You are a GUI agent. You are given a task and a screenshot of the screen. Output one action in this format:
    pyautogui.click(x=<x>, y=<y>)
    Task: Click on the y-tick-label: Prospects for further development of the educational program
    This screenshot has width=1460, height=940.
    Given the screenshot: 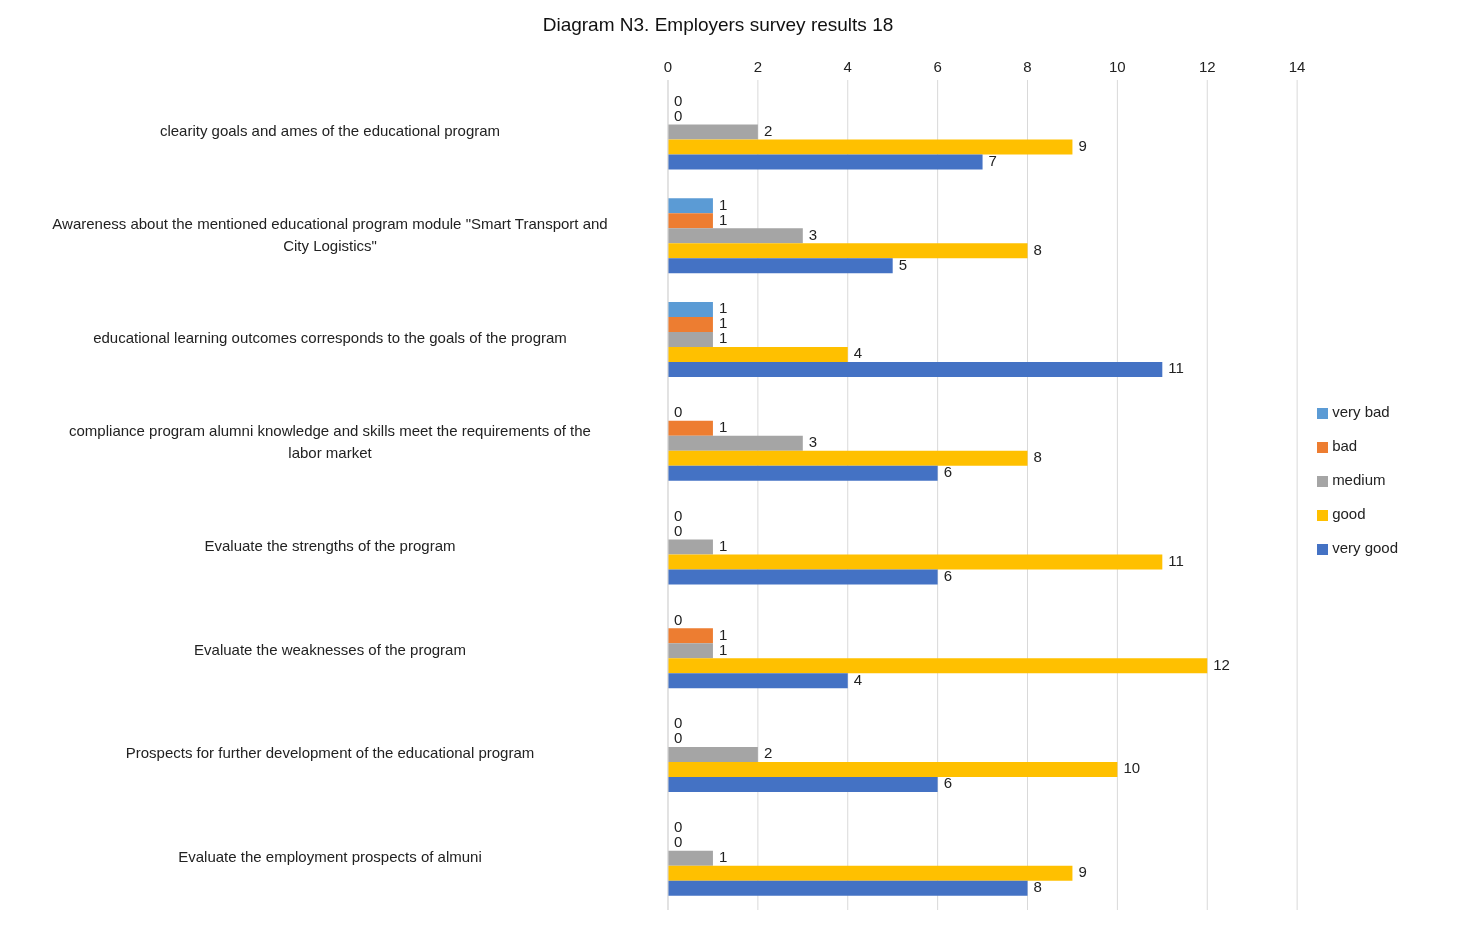 What is the action you would take?
    pyautogui.click(x=330, y=753)
    